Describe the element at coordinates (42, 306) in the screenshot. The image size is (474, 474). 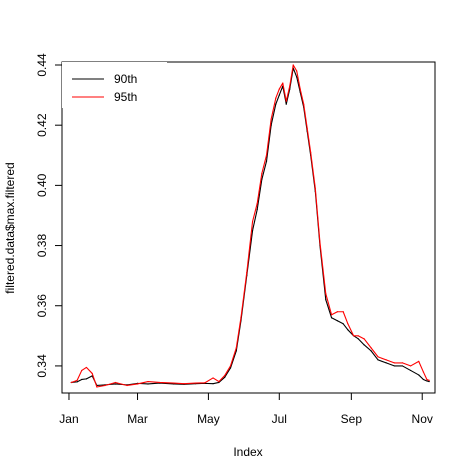
I see `y-tick-label: 0.36` at that location.